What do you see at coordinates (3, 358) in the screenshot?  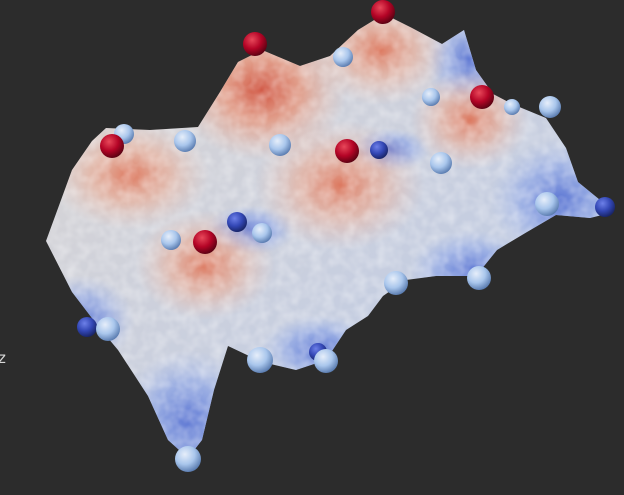 I see `axis-label-z: z` at bounding box center [3, 358].